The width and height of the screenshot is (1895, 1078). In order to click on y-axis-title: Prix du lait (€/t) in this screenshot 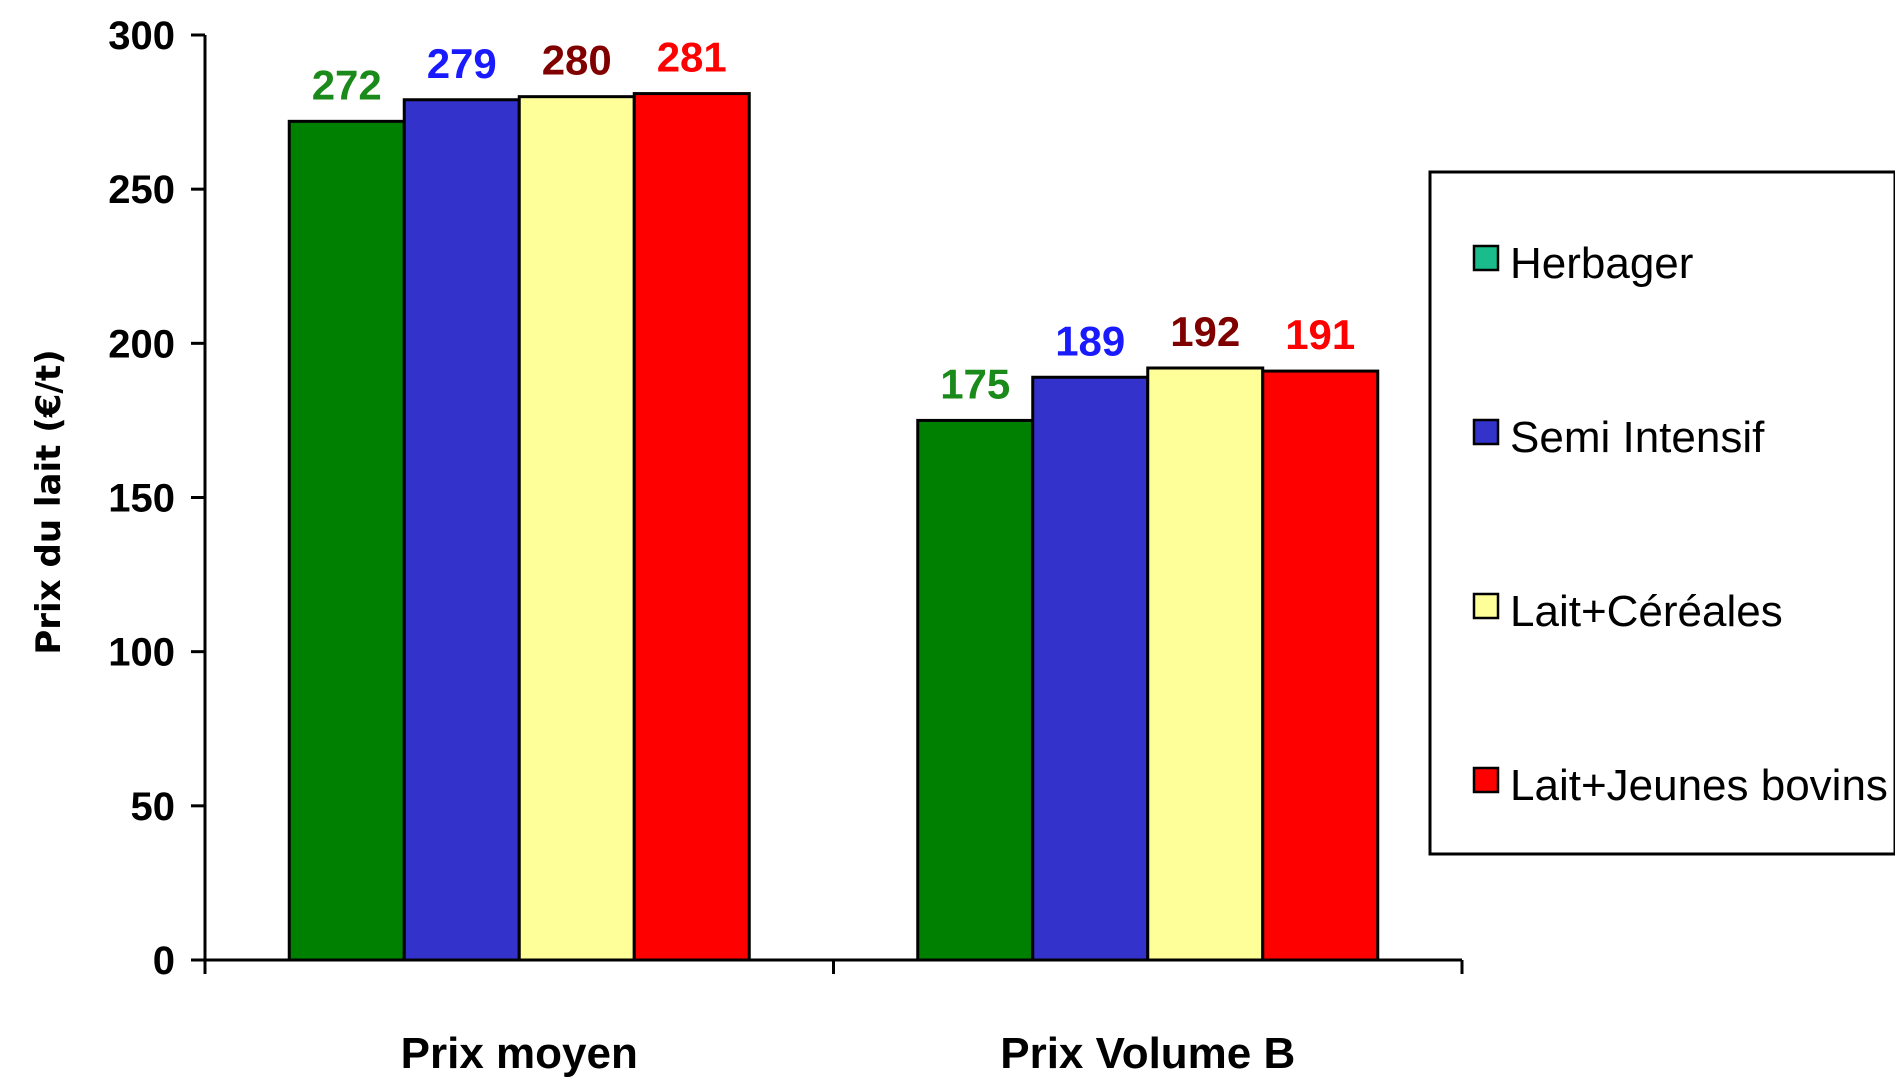, I will do `click(49, 501)`.